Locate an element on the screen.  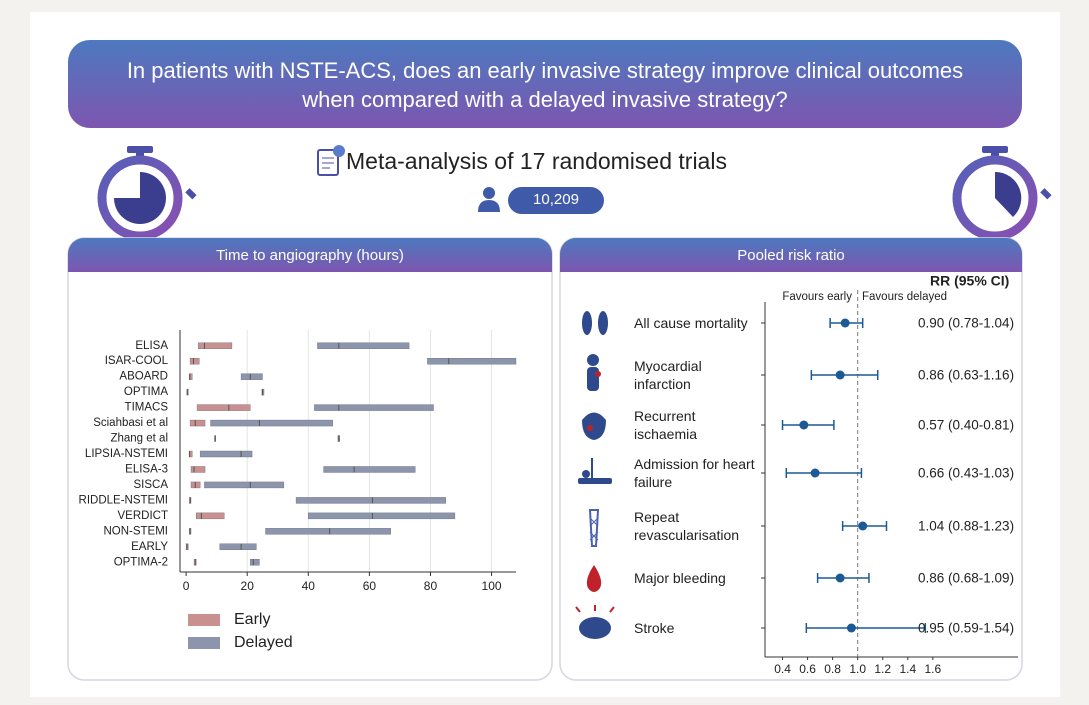
y-tick-label: OPTIMA is located at coordinates (146, 392).